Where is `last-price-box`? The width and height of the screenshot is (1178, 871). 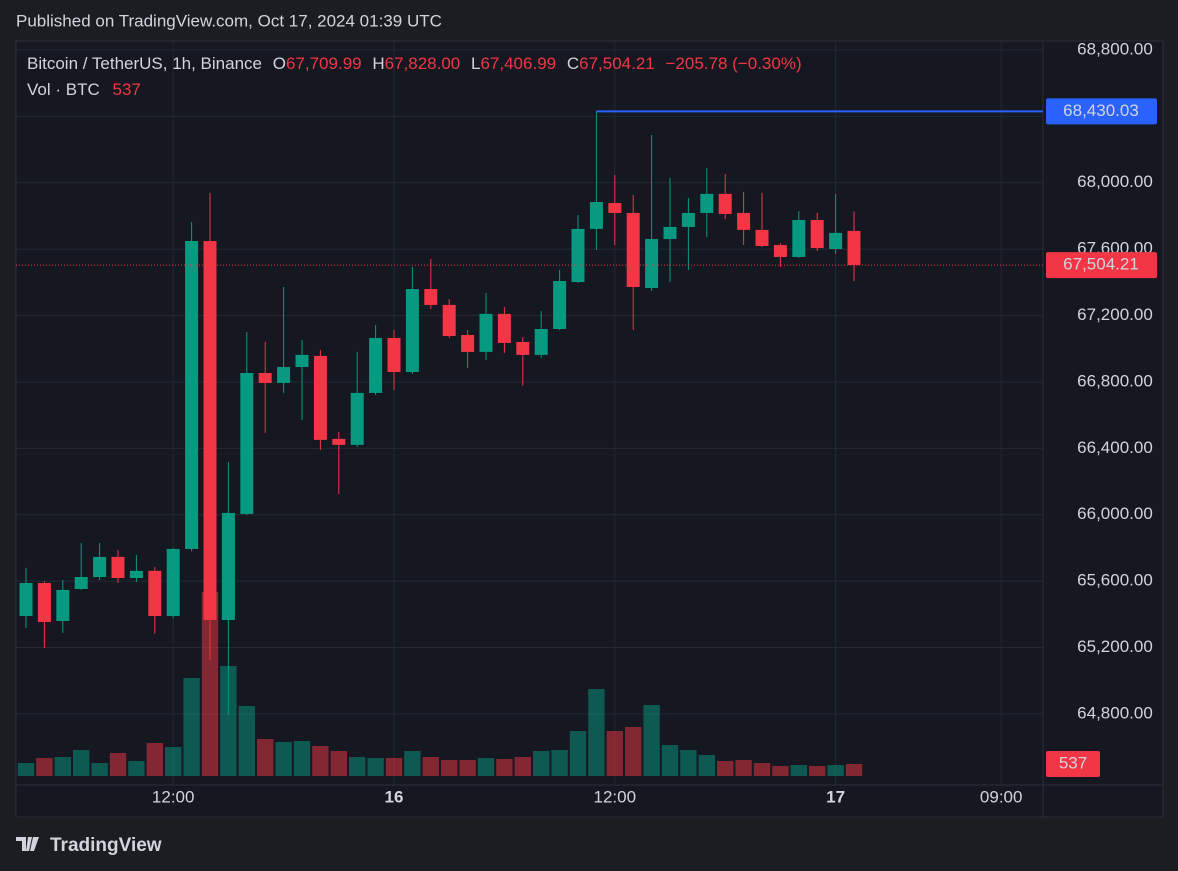
last-price-box is located at coordinates (1101, 265).